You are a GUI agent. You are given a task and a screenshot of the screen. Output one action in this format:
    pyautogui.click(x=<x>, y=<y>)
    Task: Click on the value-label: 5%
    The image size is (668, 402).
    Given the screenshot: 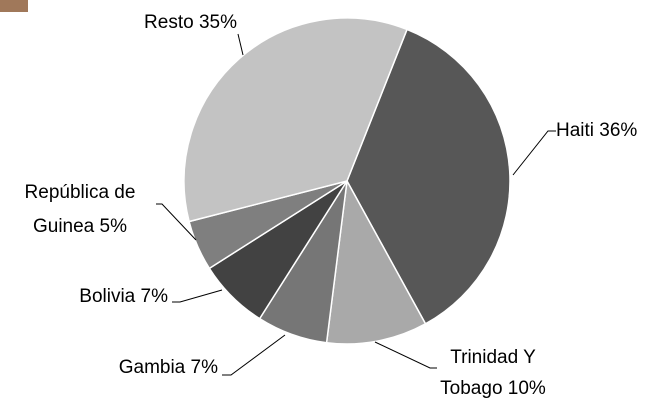 What is the action you would take?
    pyautogui.click(x=113, y=226)
    